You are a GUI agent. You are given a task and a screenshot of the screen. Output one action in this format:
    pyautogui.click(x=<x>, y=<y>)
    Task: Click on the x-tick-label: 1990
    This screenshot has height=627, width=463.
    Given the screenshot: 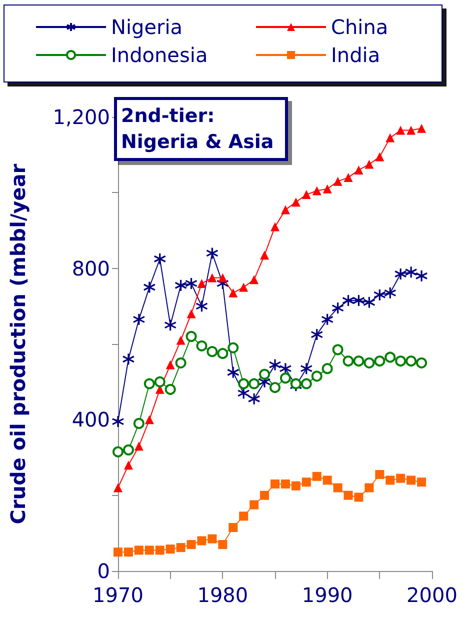 What is the action you would take?
    pyautogui.click(x=327, y=595)
    